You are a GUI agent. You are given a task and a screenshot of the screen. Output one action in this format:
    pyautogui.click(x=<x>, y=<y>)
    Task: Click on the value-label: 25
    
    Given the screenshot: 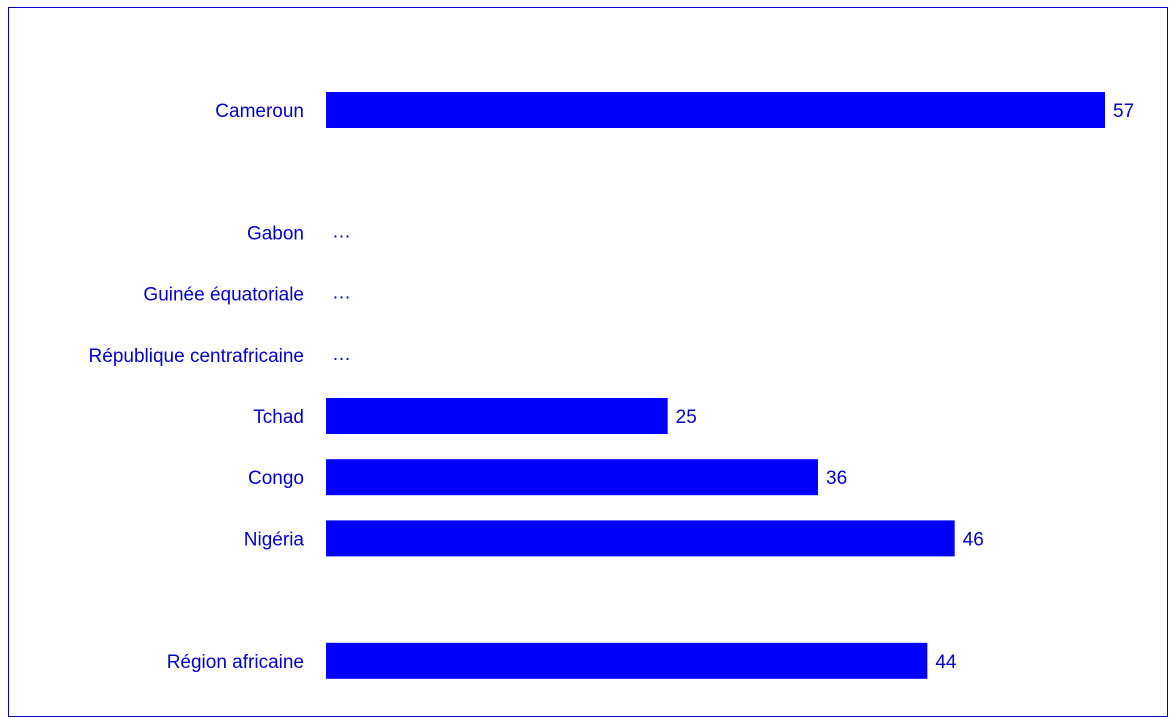 What is the action you would take?
    pyautogui.click(x=686, y=417)
    